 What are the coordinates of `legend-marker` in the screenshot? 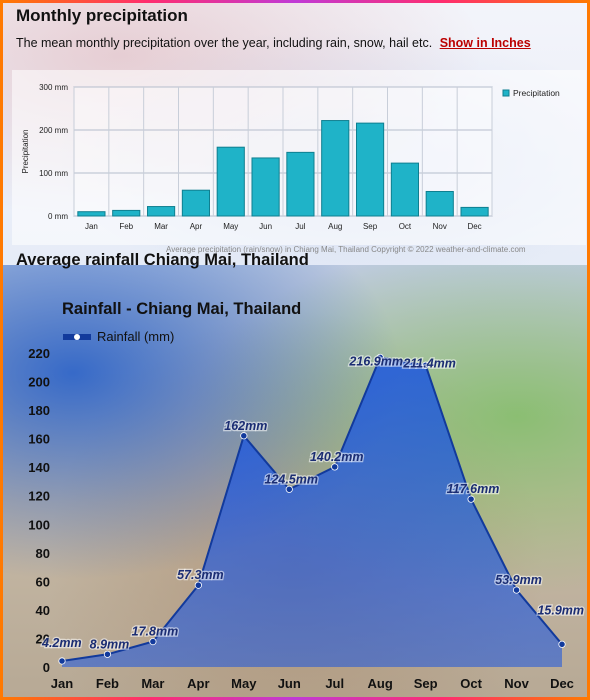 It's located at (77, 337).